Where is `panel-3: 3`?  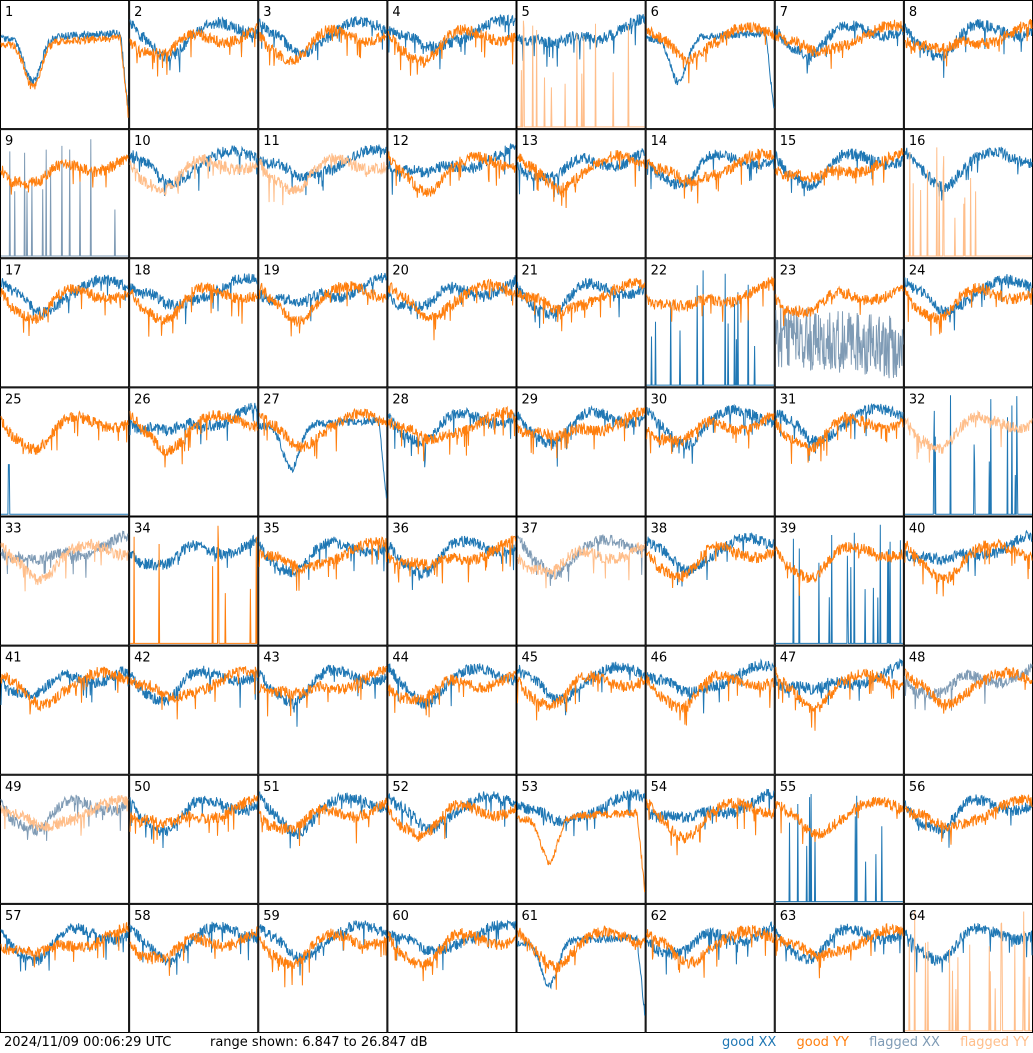 panel-3: 3 is located at coordinates (323, 65).